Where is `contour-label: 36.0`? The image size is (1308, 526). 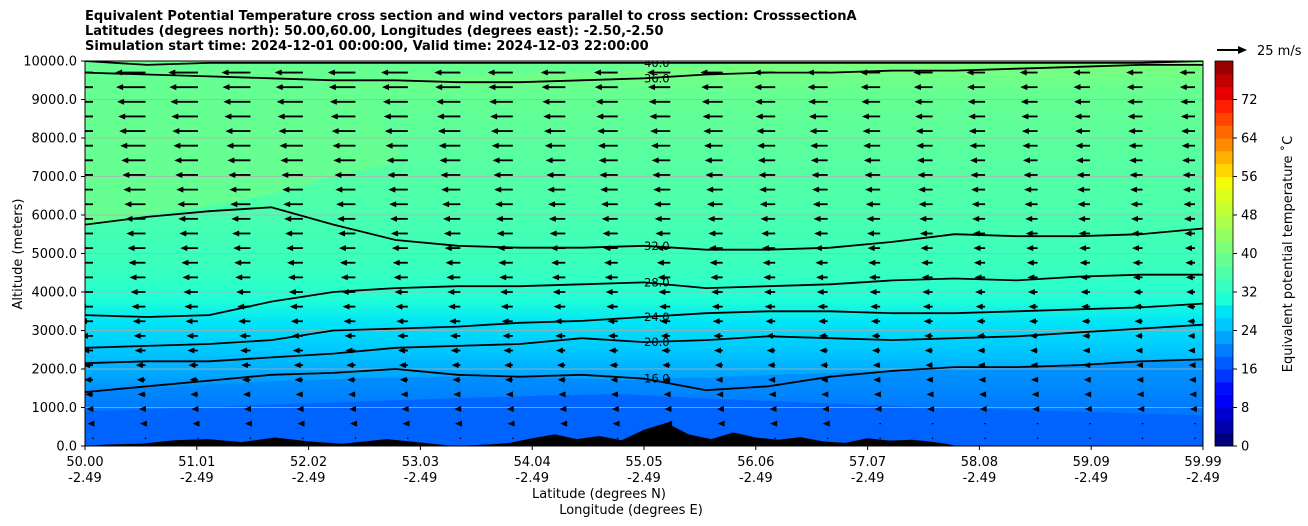
contour-label: 36.0 is located at coordinates (657, 78).